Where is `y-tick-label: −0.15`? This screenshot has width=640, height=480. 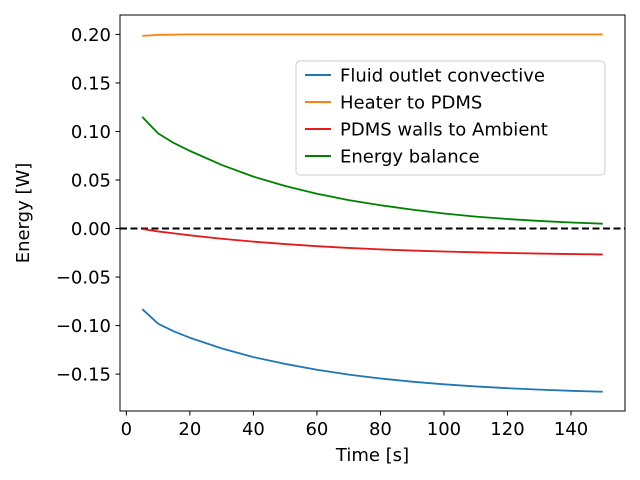
y-tick-label: −0.15 is located at coordinates (83, 375).